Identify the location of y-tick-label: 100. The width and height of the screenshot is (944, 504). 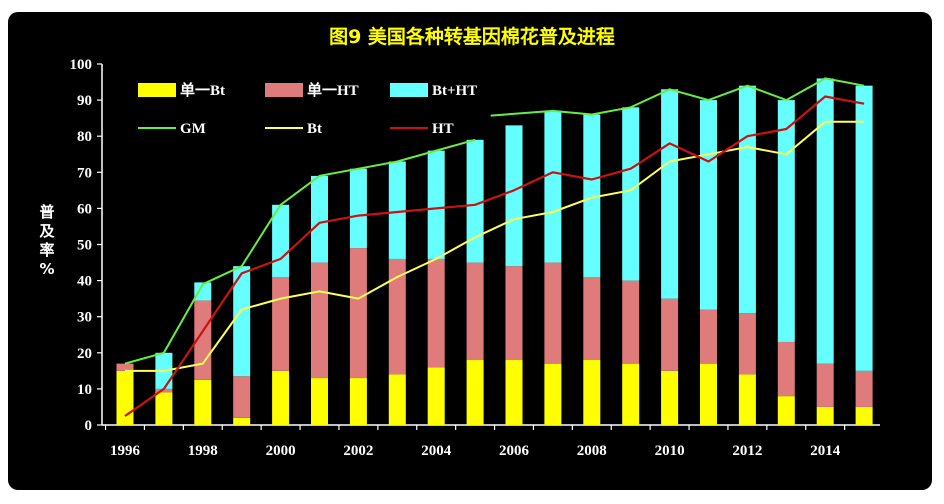
(81, 65).